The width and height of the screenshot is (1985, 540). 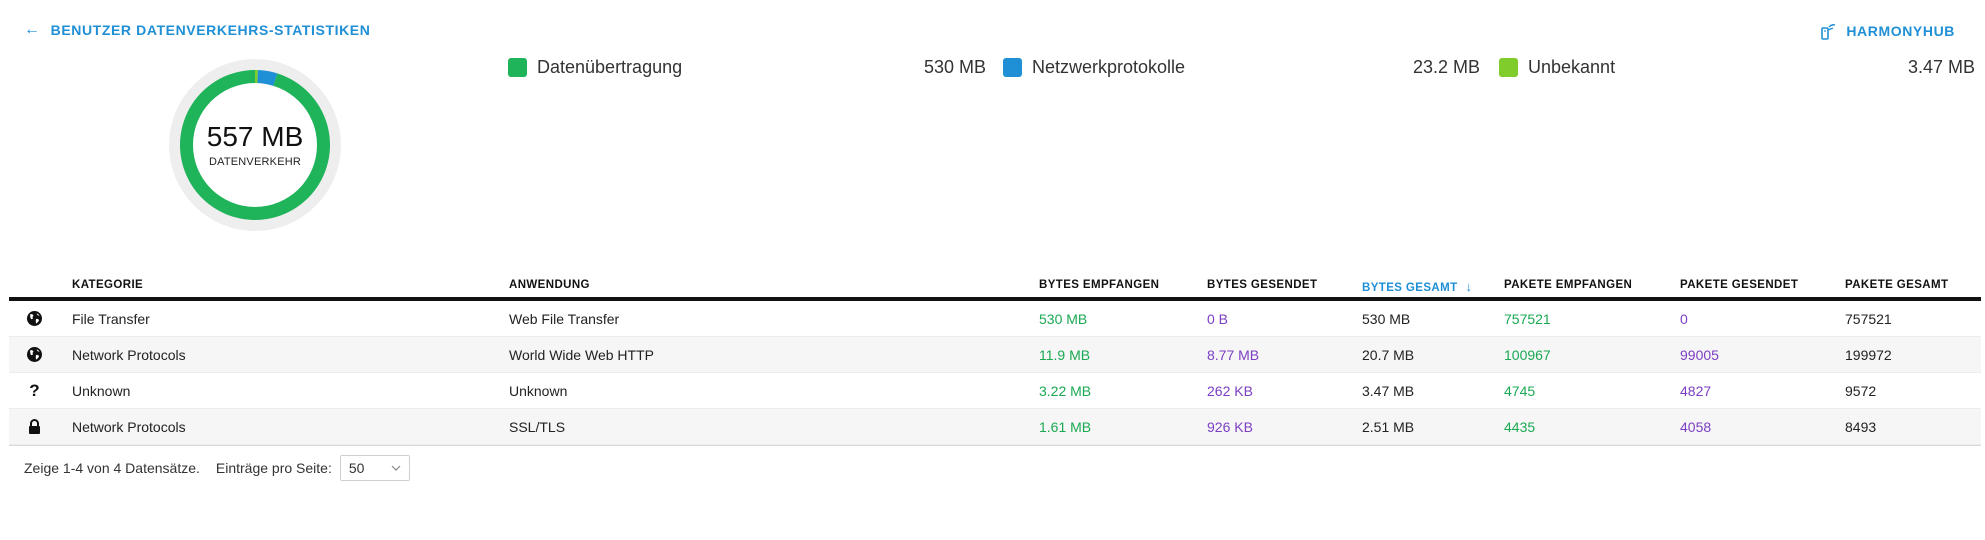 I want to click on column-header-bytes-total-label: BYTES GESAMT, so click(x=1410, y=288).